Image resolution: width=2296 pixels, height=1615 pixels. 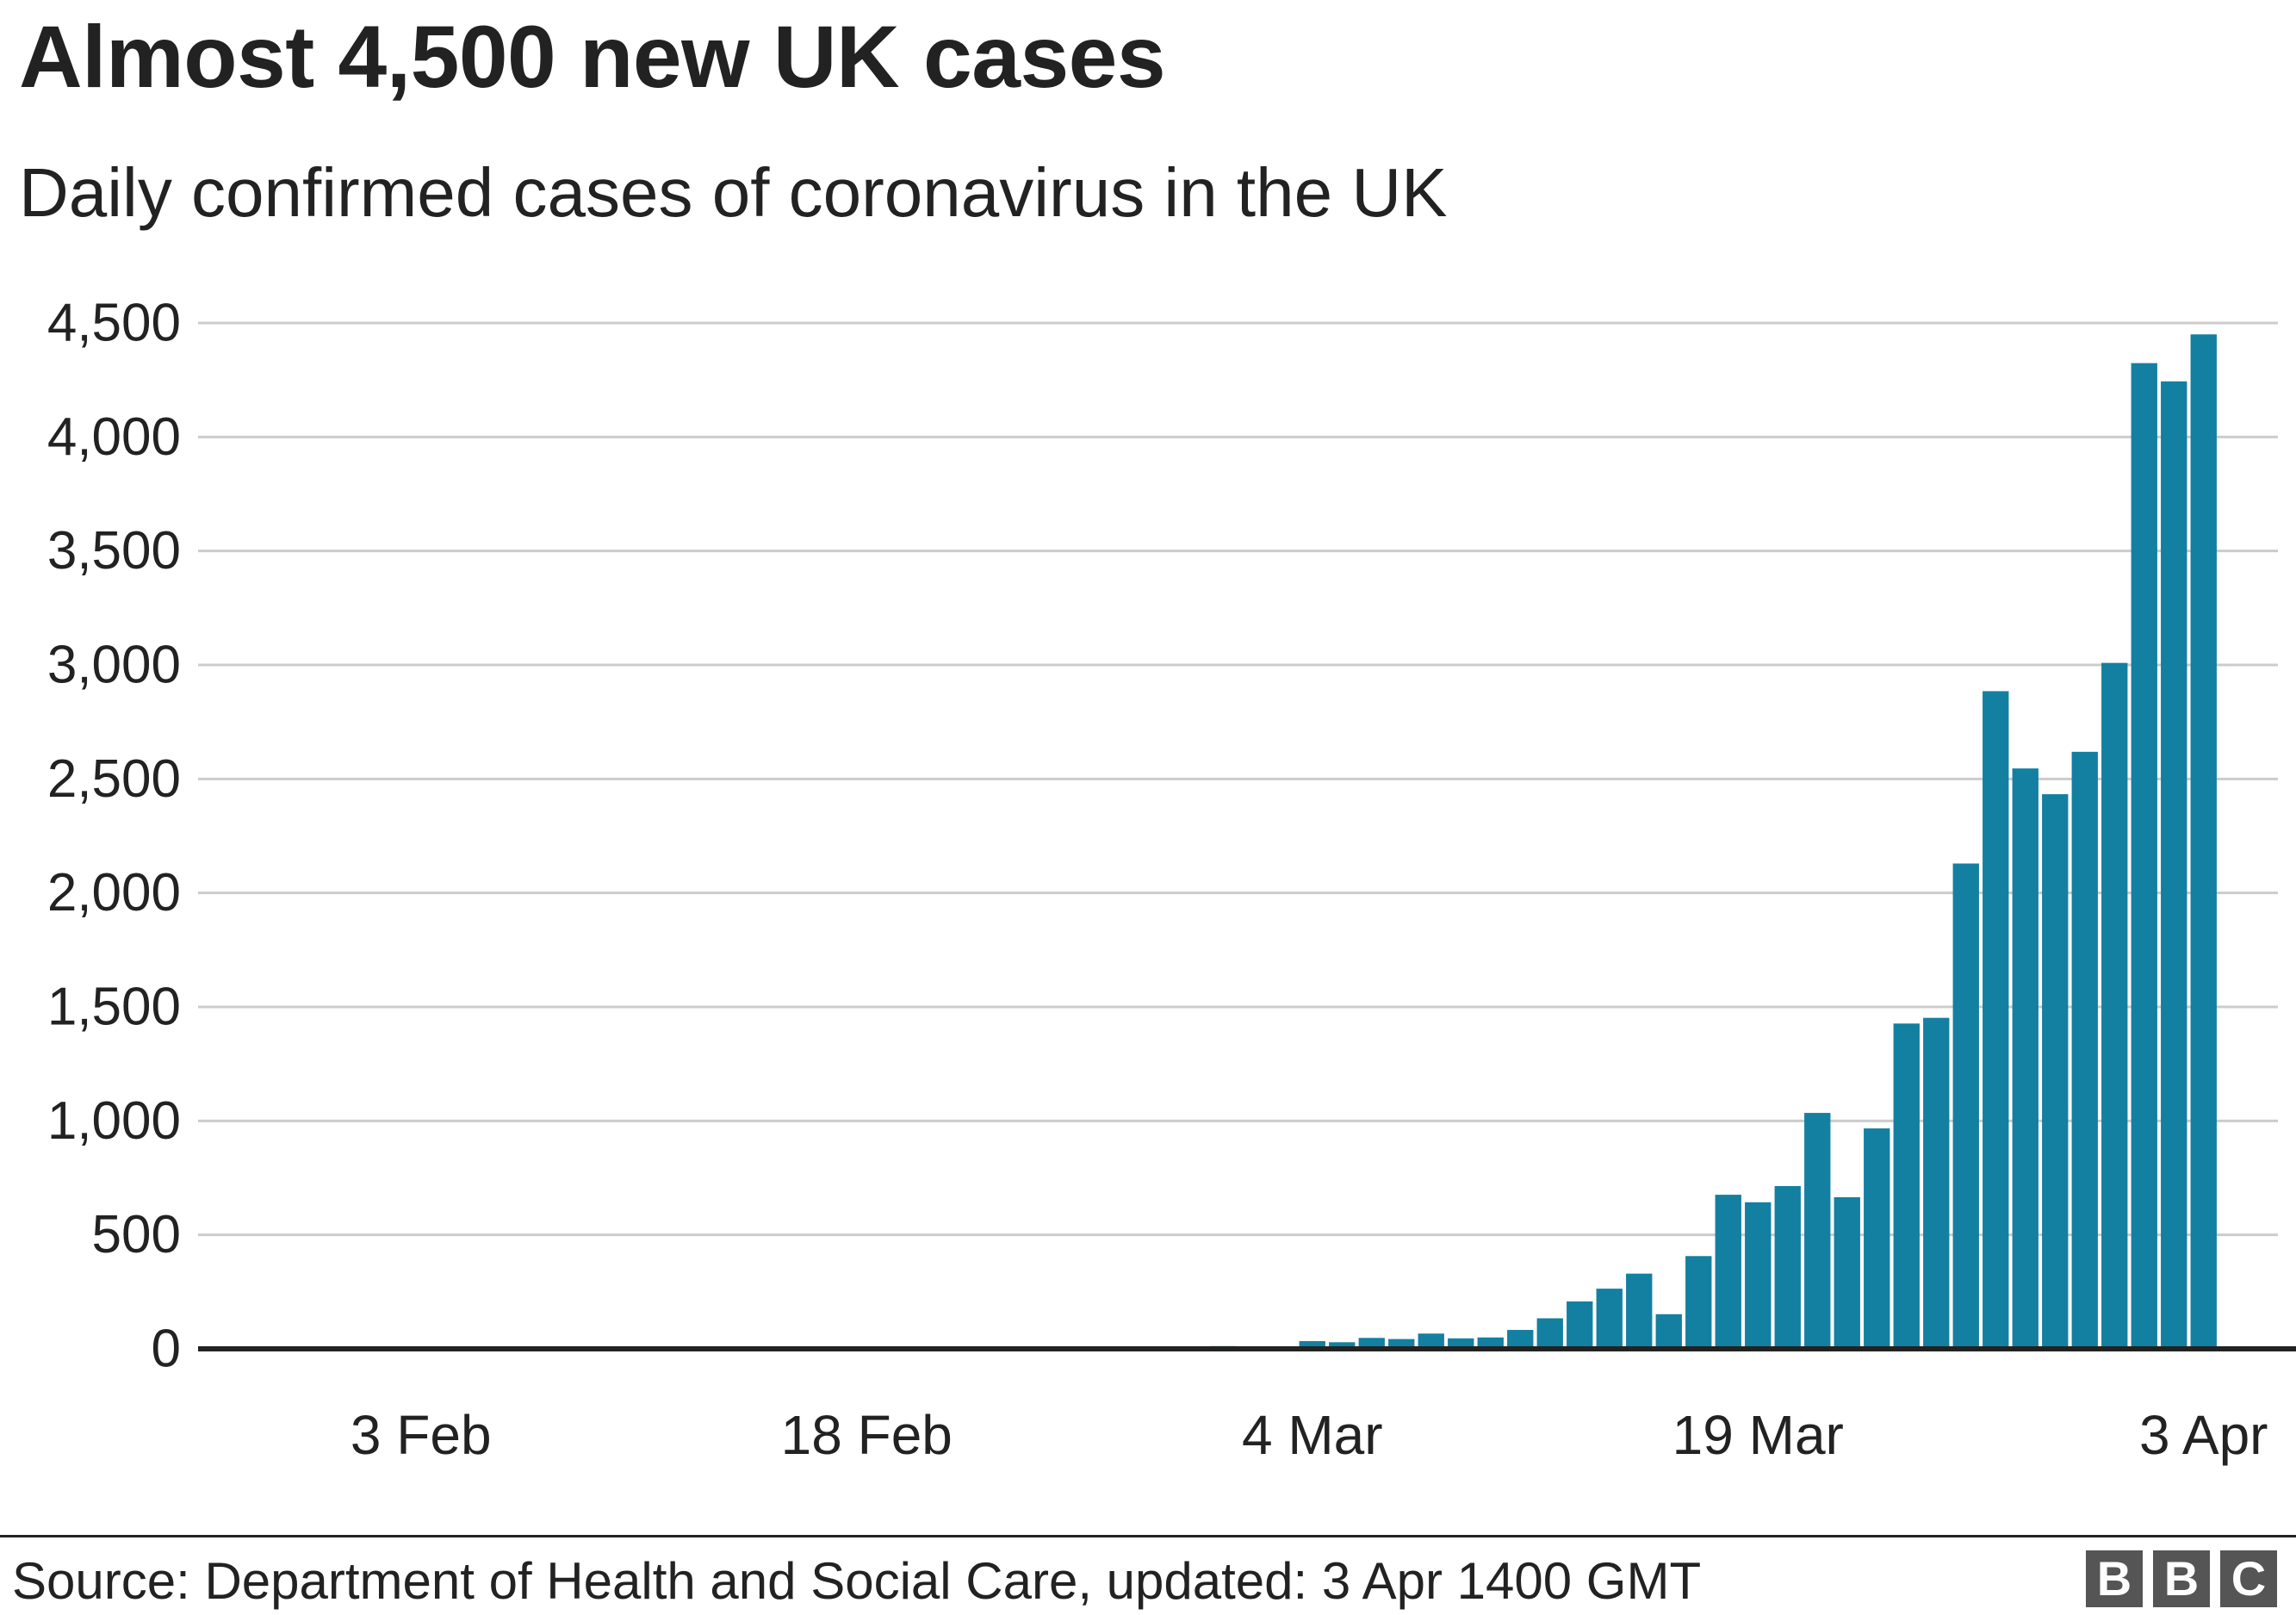 I want to click on y-tick-label: 1,000, so click(x=114, y=1121).